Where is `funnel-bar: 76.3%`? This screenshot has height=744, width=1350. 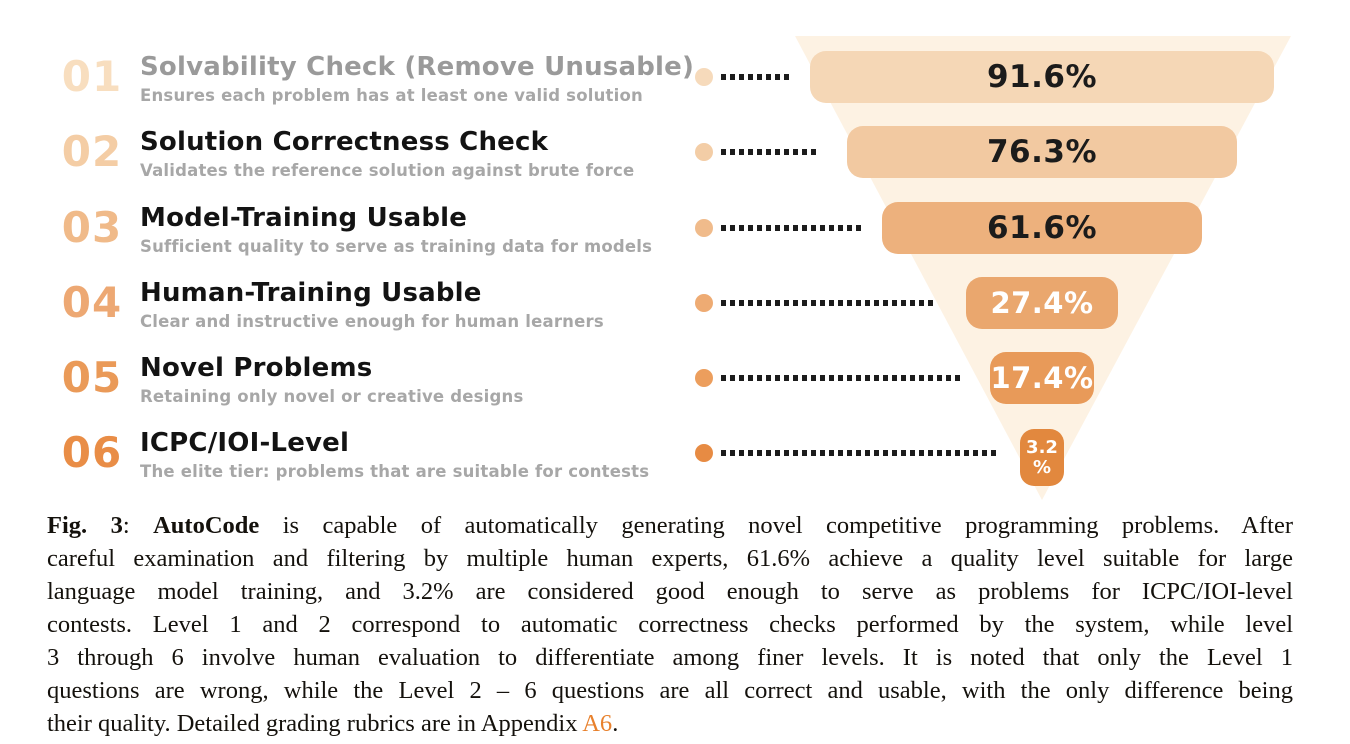
funnel-bar: 76.3% is located at coordinates (1042, 152).